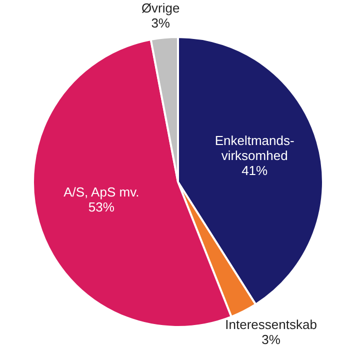 Image resolution: width=350 pixels, height=345 pixels. I want to click on data-label: 41%, so click(255, 170).